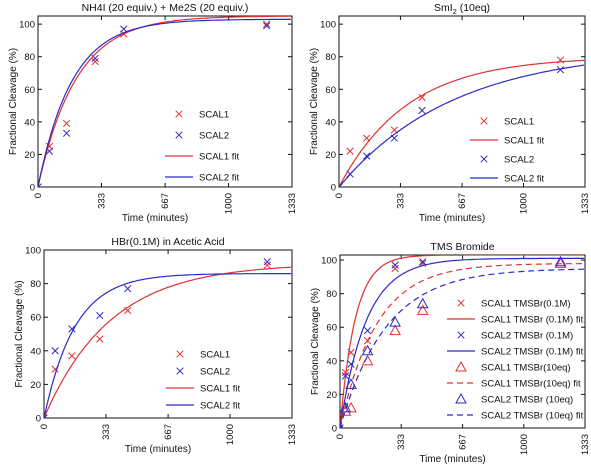 This screenshot has width=591, height=465. What do you see at coordinates (165, 8) in the screenshot?
I see `chart-title: NH4I (20 equiv.) + Me2S (20 equiv.)` at bounding box center [165, 8].